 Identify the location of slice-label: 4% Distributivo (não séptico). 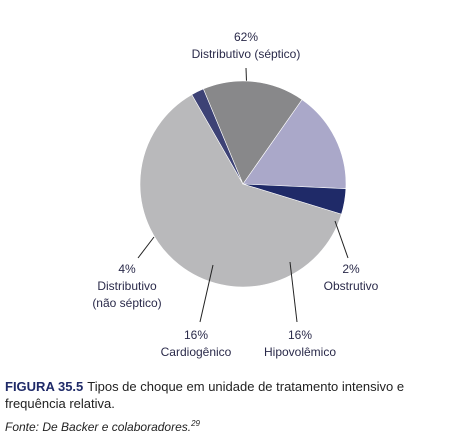
(127, 286).